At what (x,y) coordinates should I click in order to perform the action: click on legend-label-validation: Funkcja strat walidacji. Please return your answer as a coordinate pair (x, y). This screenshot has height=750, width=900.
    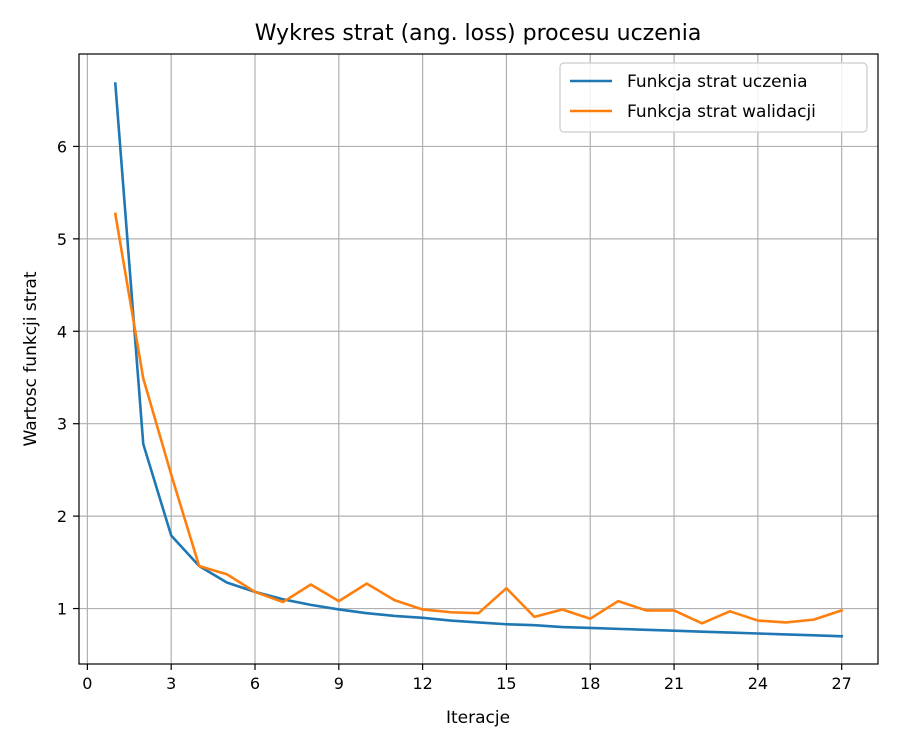
    Looking at the image, I should click on (721, 112).